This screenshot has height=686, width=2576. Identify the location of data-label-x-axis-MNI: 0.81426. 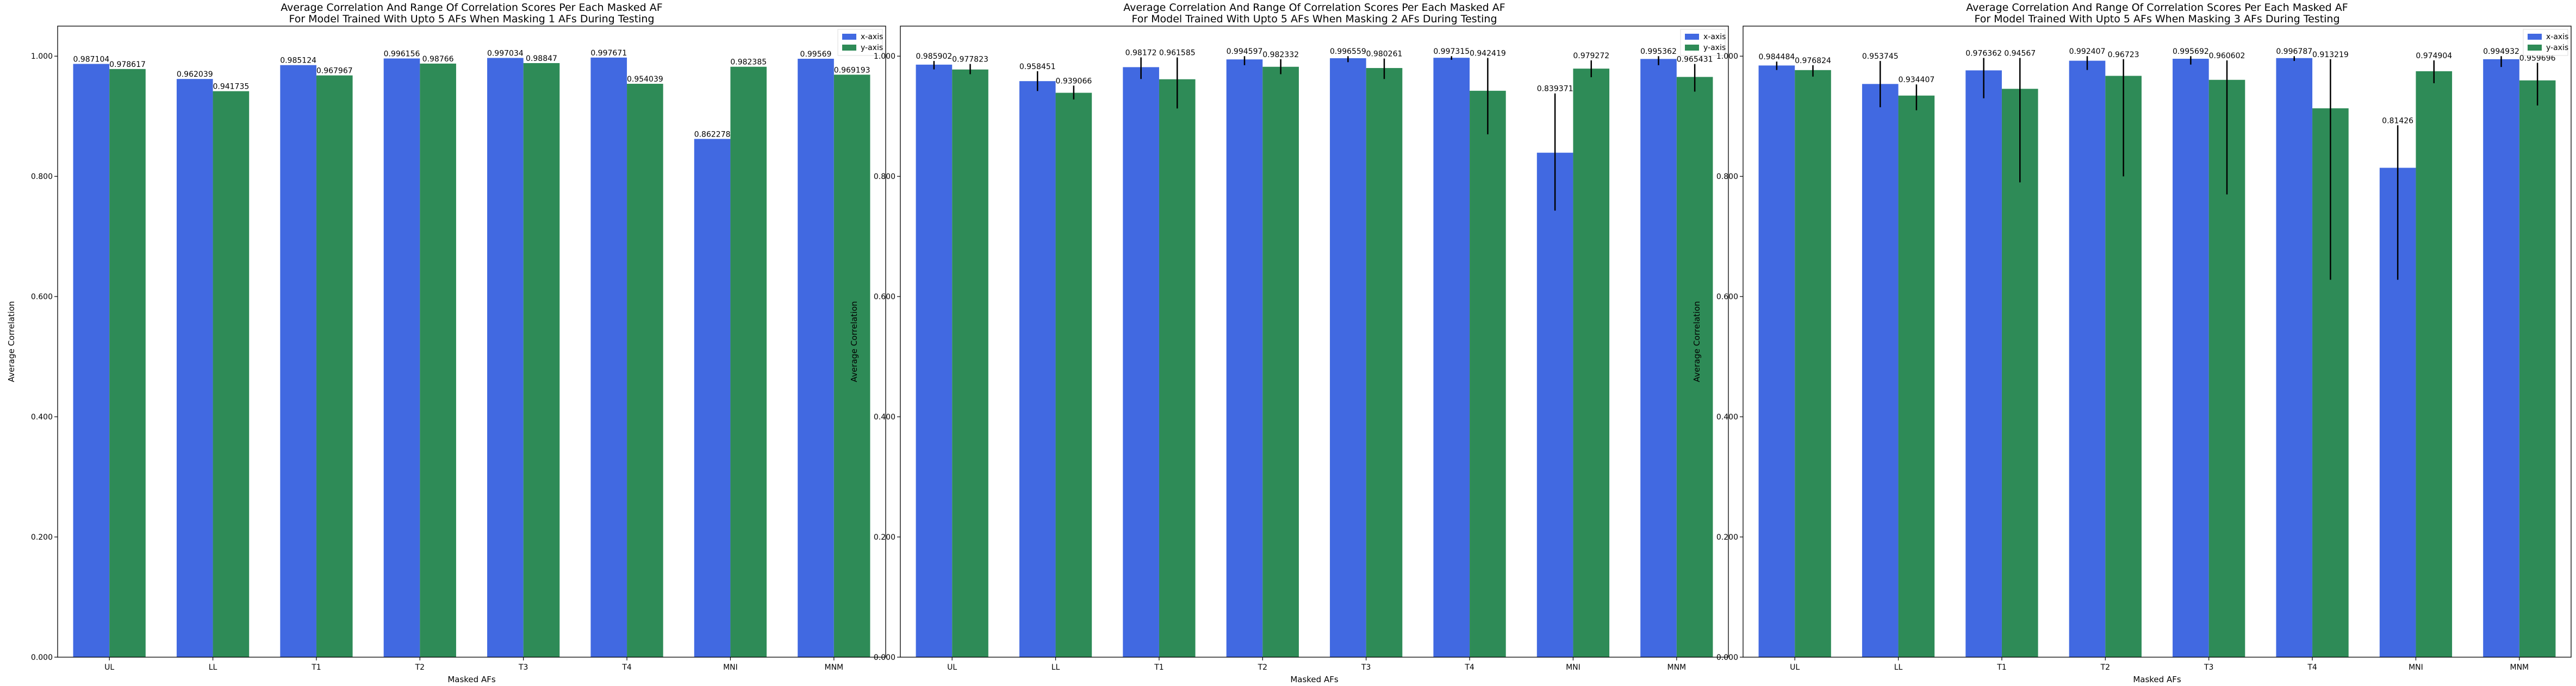
(2397, 120).